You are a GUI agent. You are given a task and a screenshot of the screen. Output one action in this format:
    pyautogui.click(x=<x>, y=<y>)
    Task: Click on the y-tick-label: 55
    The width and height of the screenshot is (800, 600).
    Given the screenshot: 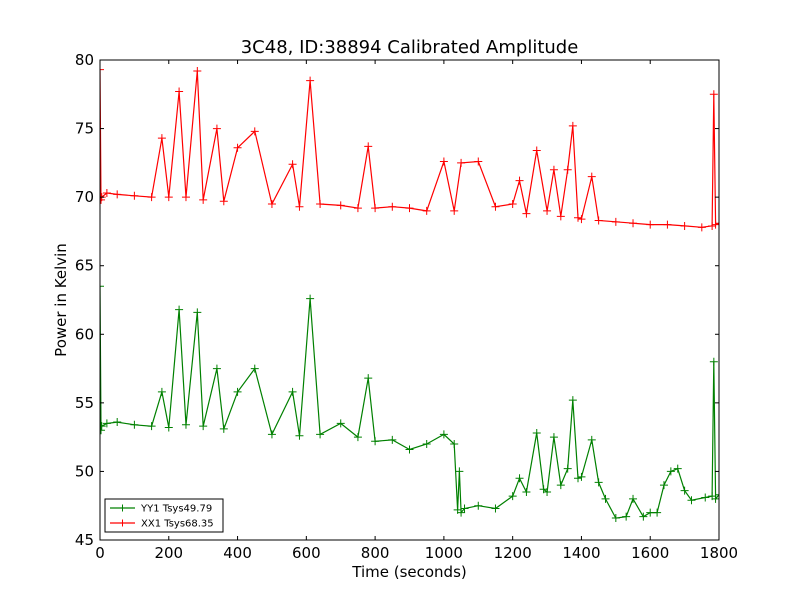 What is the action you would take?
    pyautogui.click(x=84, y=403)
    